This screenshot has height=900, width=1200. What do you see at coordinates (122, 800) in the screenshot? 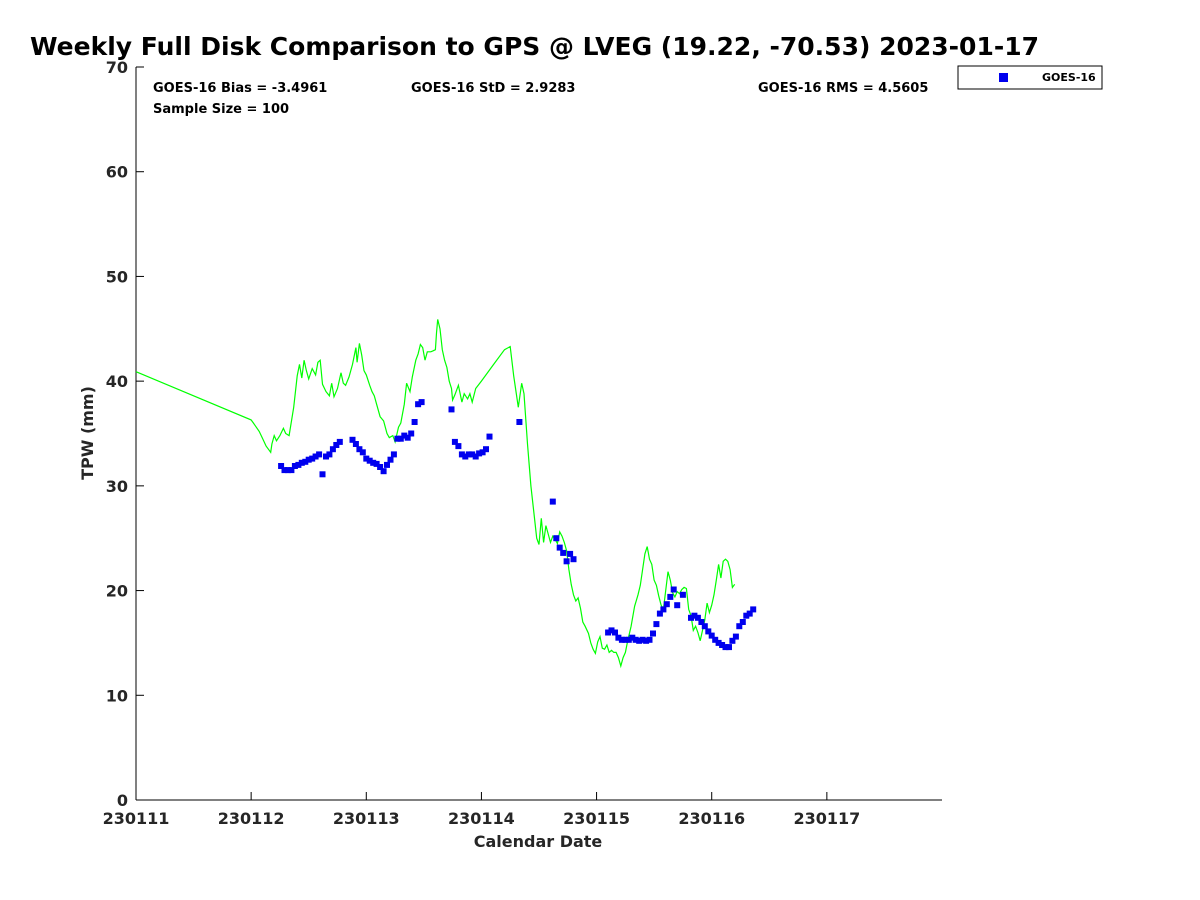
I see `y-tick-label: 0` at bounding box center [122, 800].